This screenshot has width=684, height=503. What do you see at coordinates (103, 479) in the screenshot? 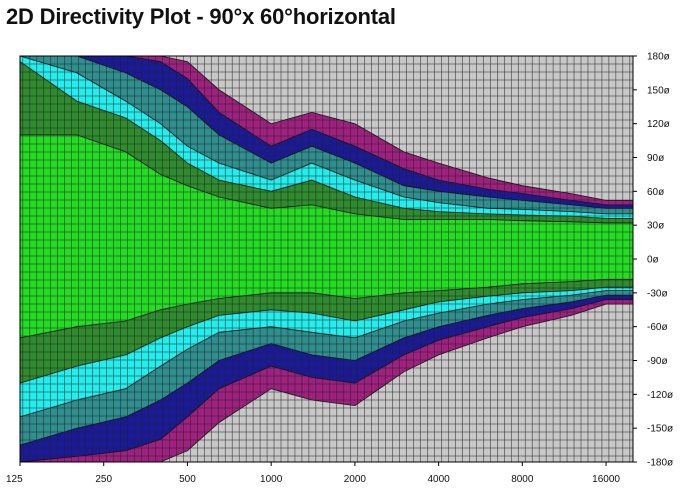
I see `x-tick-label: 250` at bounding box center [103, 479].